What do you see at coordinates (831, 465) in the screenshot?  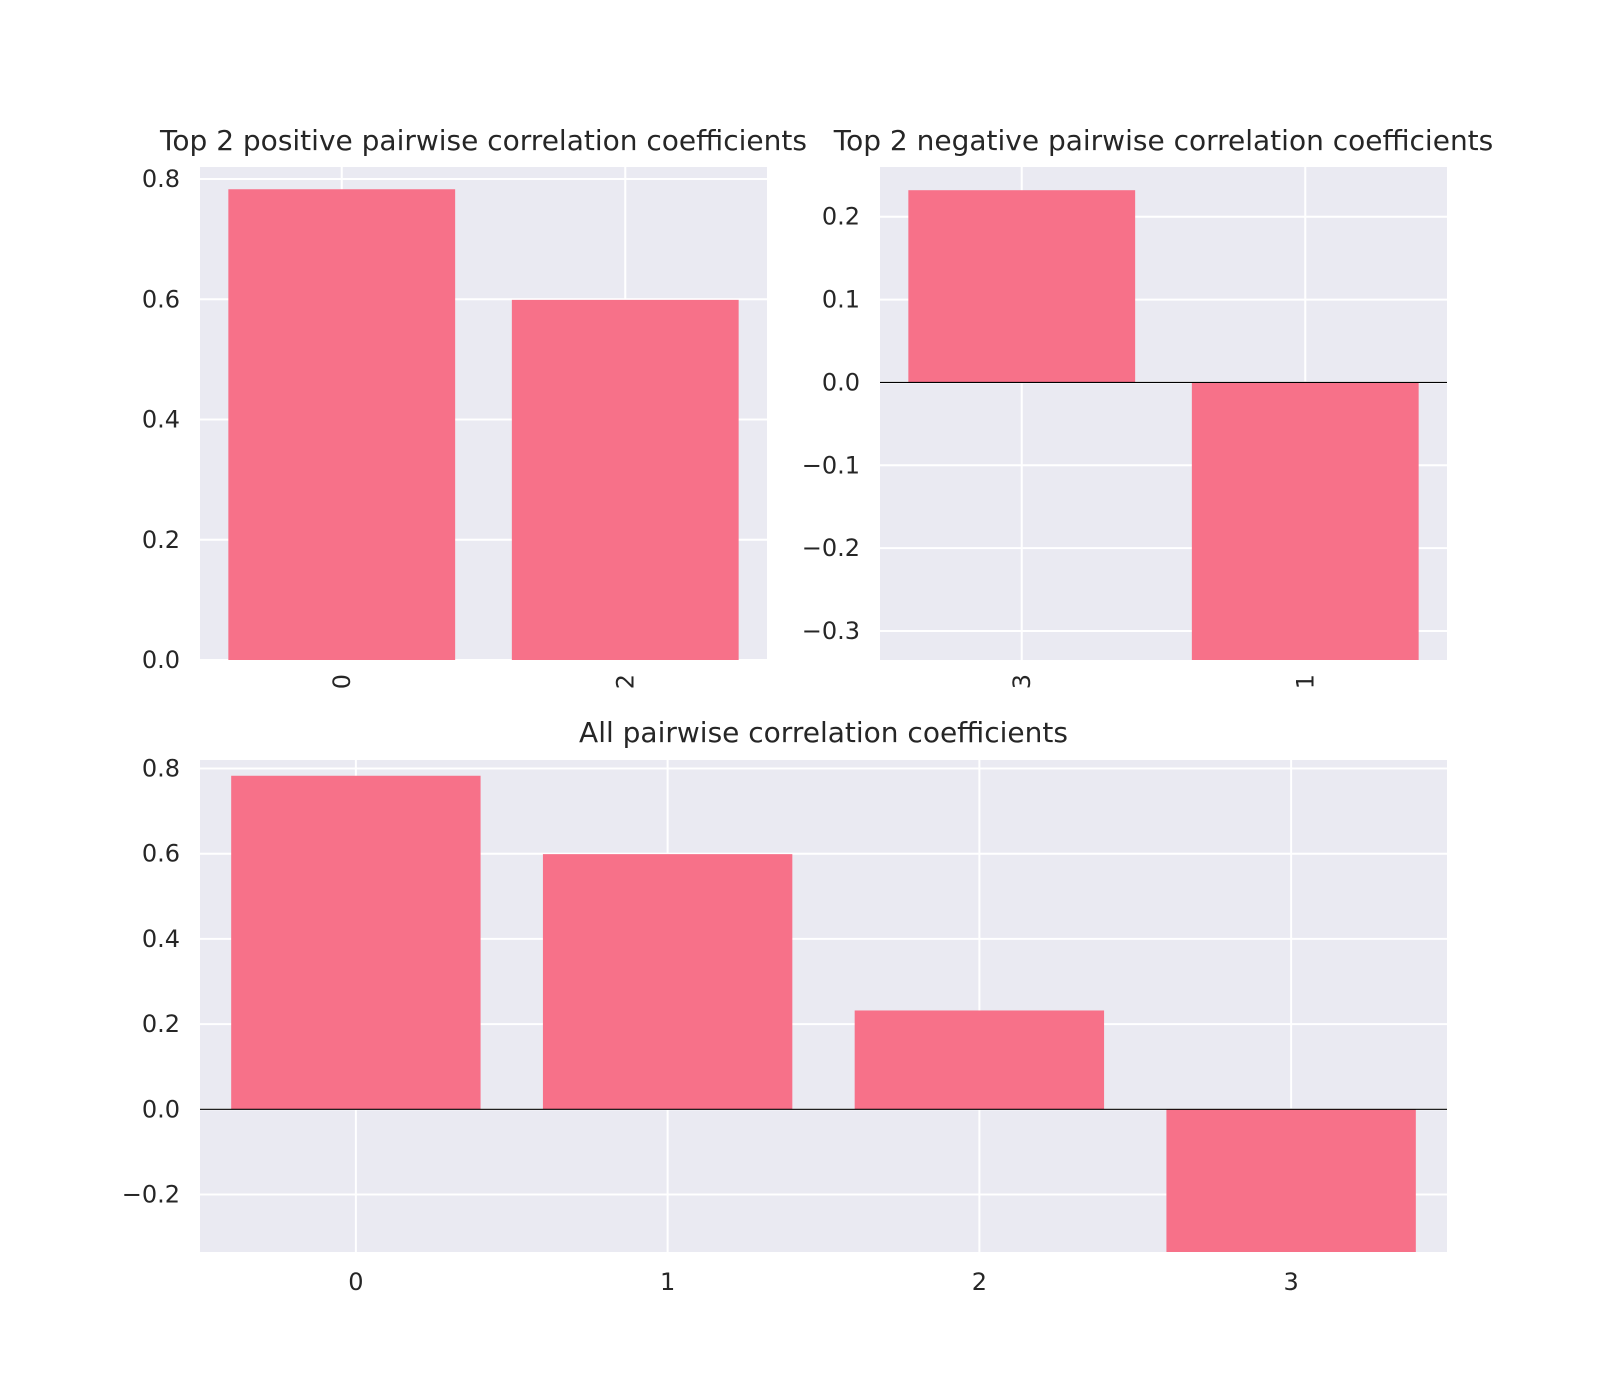 I see `y-tick-label: −0.1` at bounding box center [831, 465].